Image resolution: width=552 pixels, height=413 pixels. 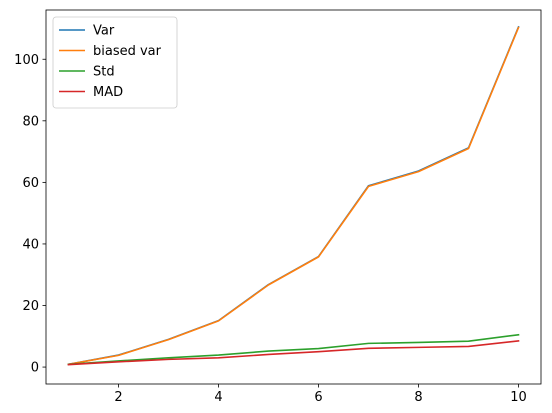 What do you see at coordinates (293, 353) in the screenshot?
I see `series-line-mad` at bounding box center [293, 353].